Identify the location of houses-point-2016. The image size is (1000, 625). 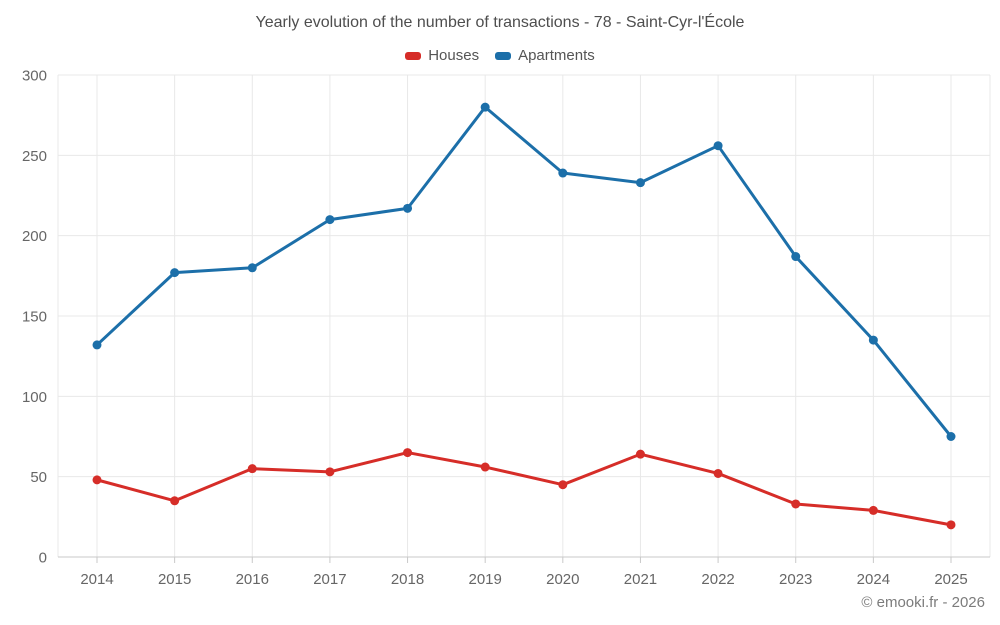
(252, 469).